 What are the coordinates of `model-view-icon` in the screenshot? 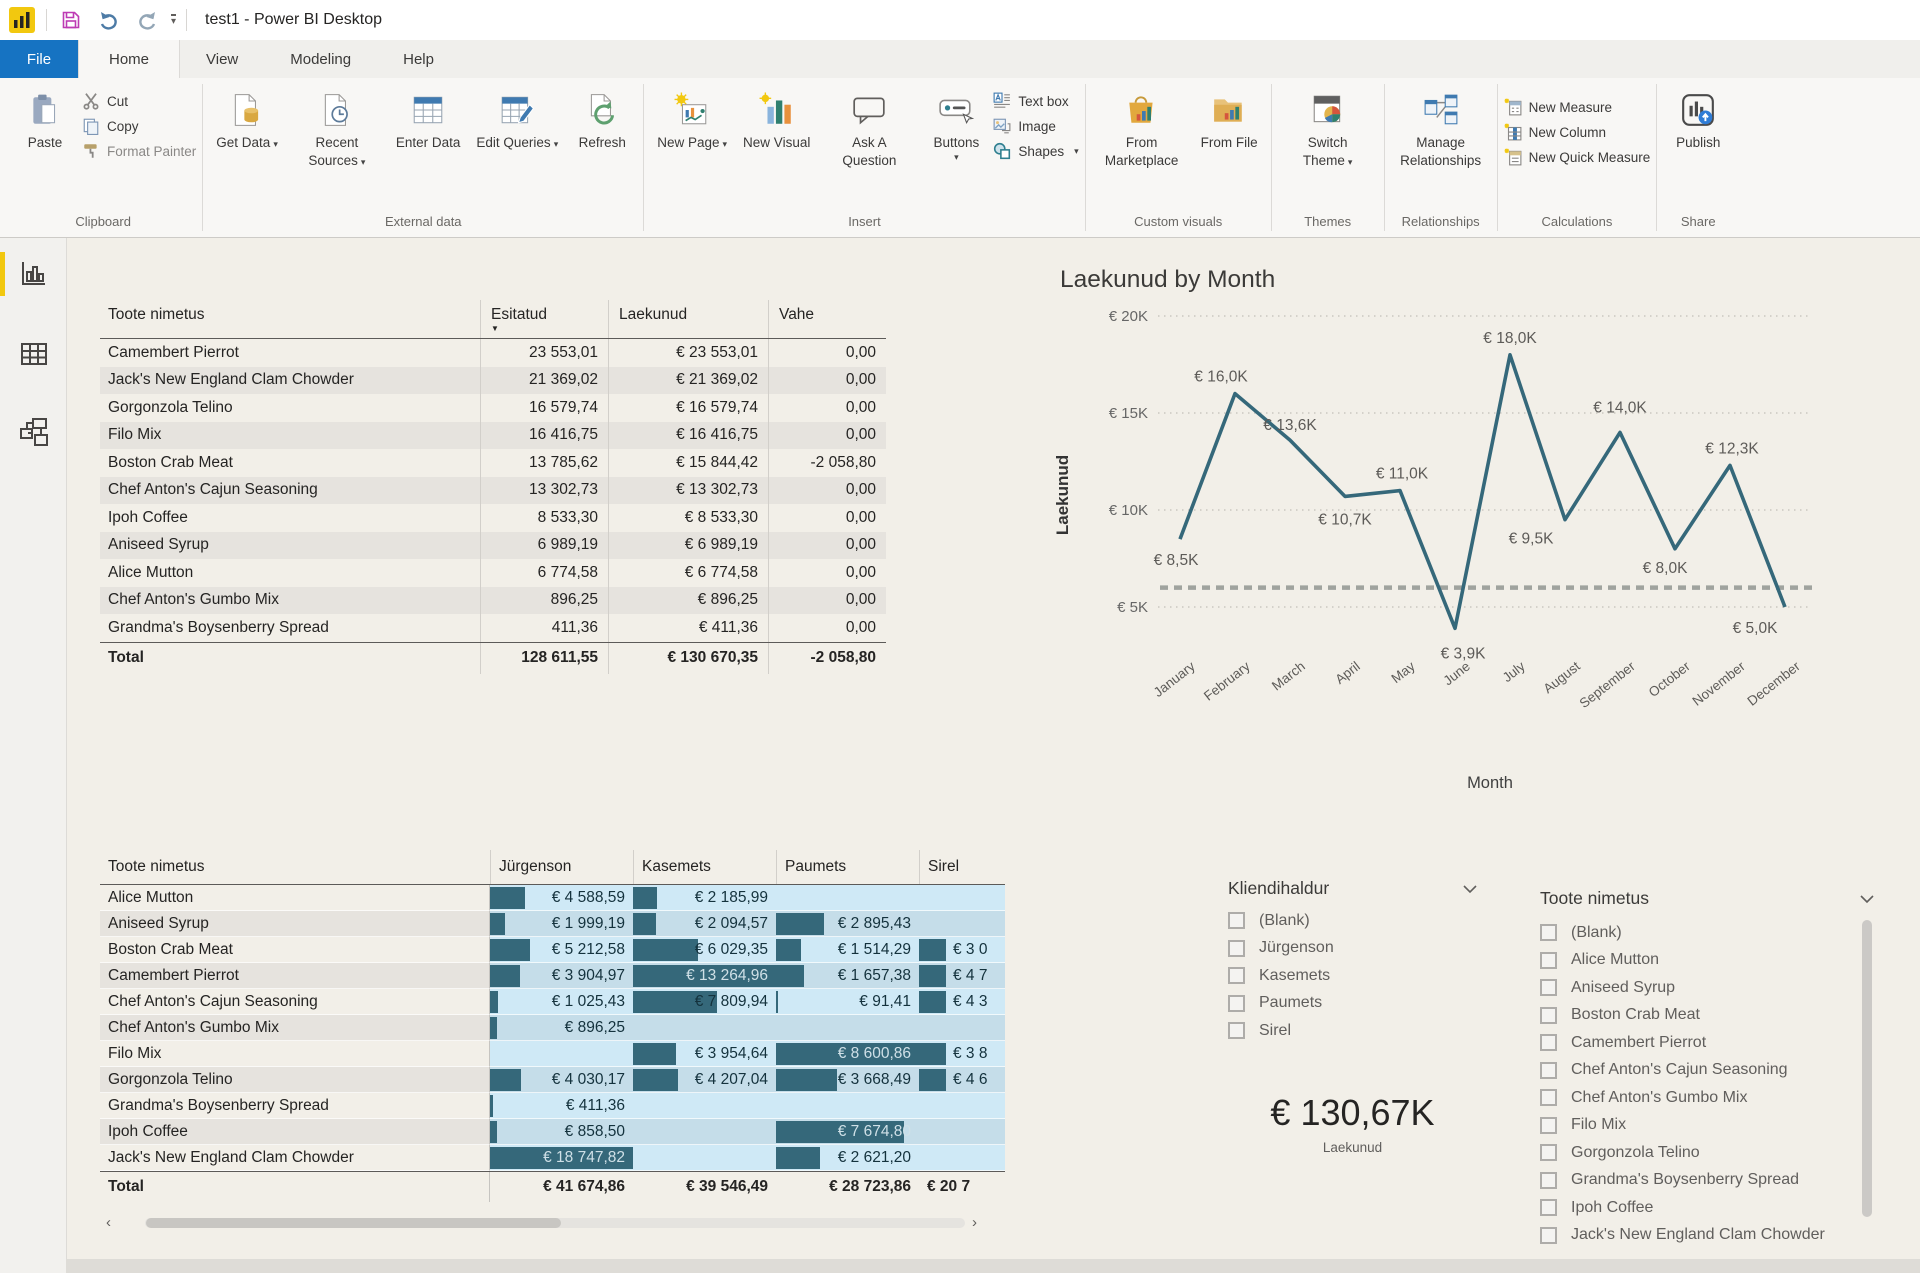 It's located at (34, 432).